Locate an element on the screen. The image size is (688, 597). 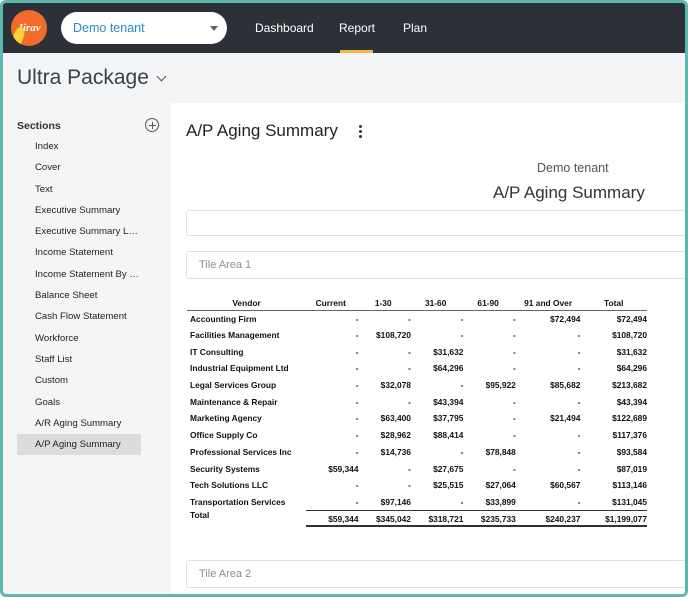
table-cell: $59,344 is located at coordinates (343, 468).